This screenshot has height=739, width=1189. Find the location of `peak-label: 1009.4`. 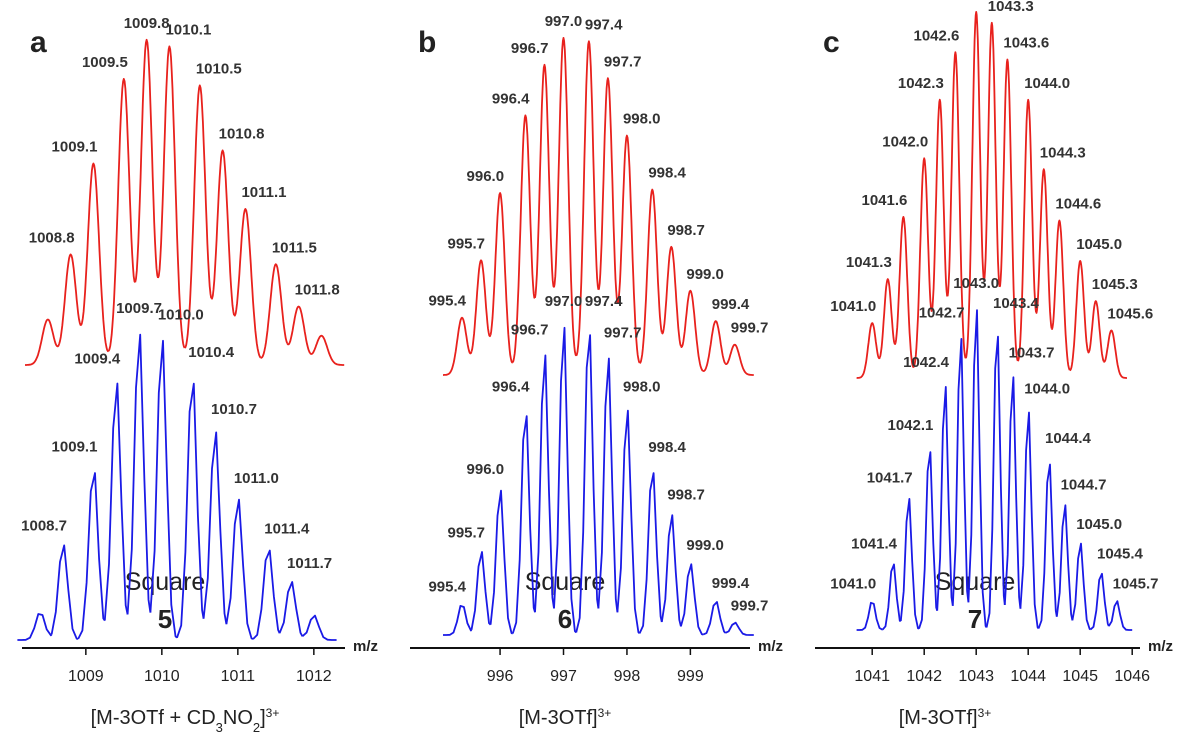

peak-label: 1009.4 is located at coordinates (97, 358).